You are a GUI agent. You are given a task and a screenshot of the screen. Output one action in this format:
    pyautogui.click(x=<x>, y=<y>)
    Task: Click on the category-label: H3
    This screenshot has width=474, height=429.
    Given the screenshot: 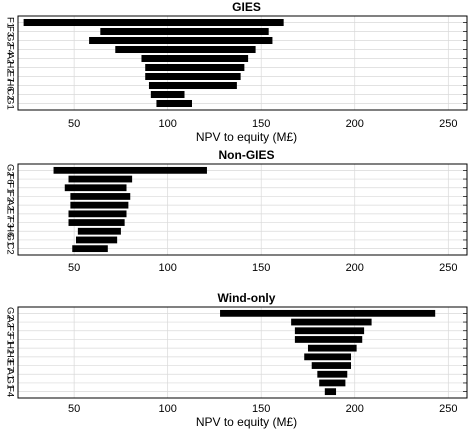 What is the action you would take?
    pyautogui.click(x=10, y=357)
    